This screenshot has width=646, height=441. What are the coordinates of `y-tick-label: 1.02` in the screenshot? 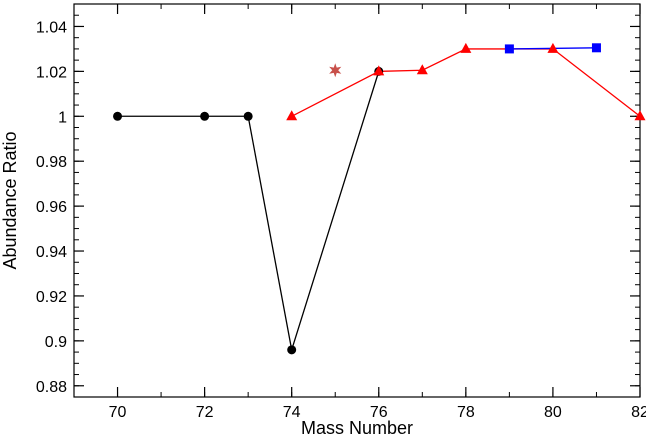 It's located at (51, 72).